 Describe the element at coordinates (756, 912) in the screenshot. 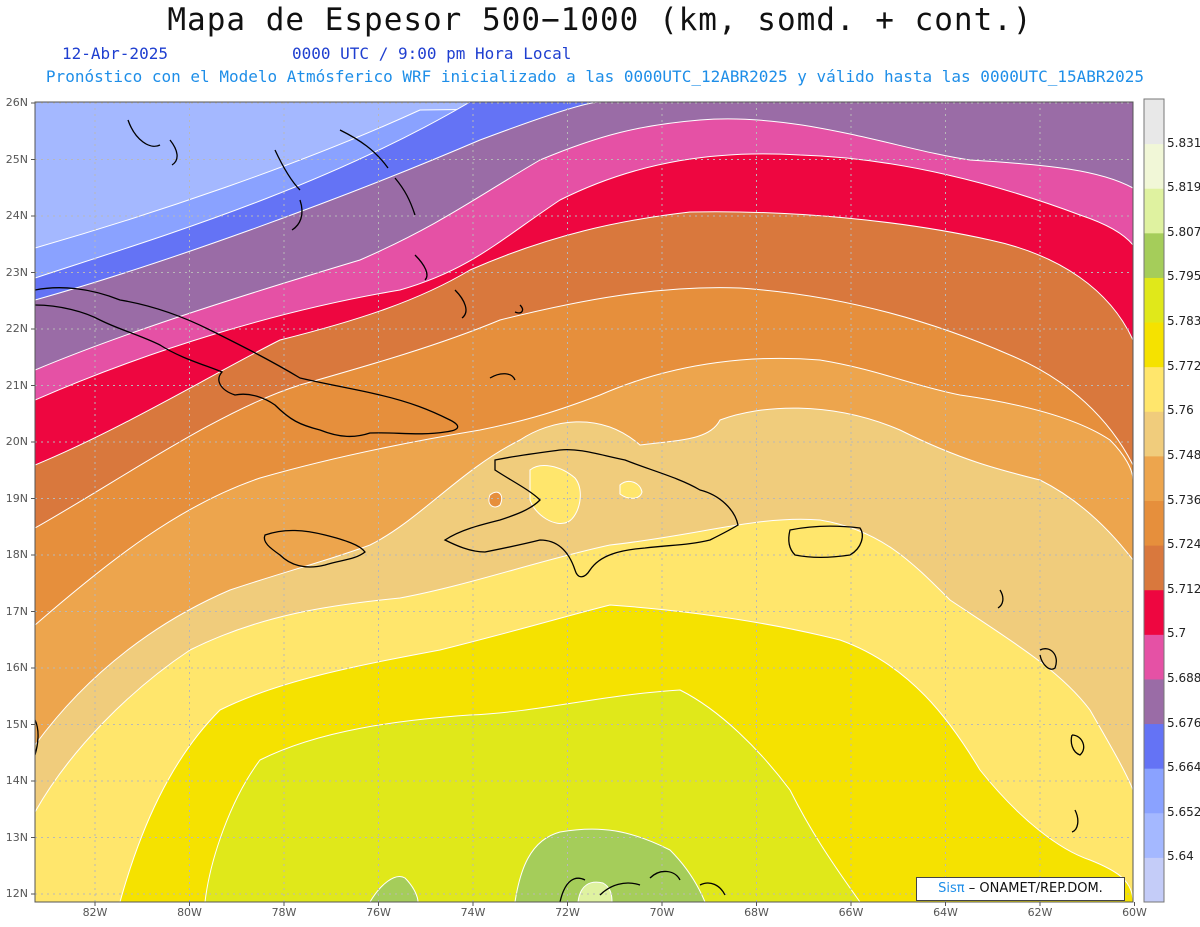

I see `longitude-label: 68W` at that location.